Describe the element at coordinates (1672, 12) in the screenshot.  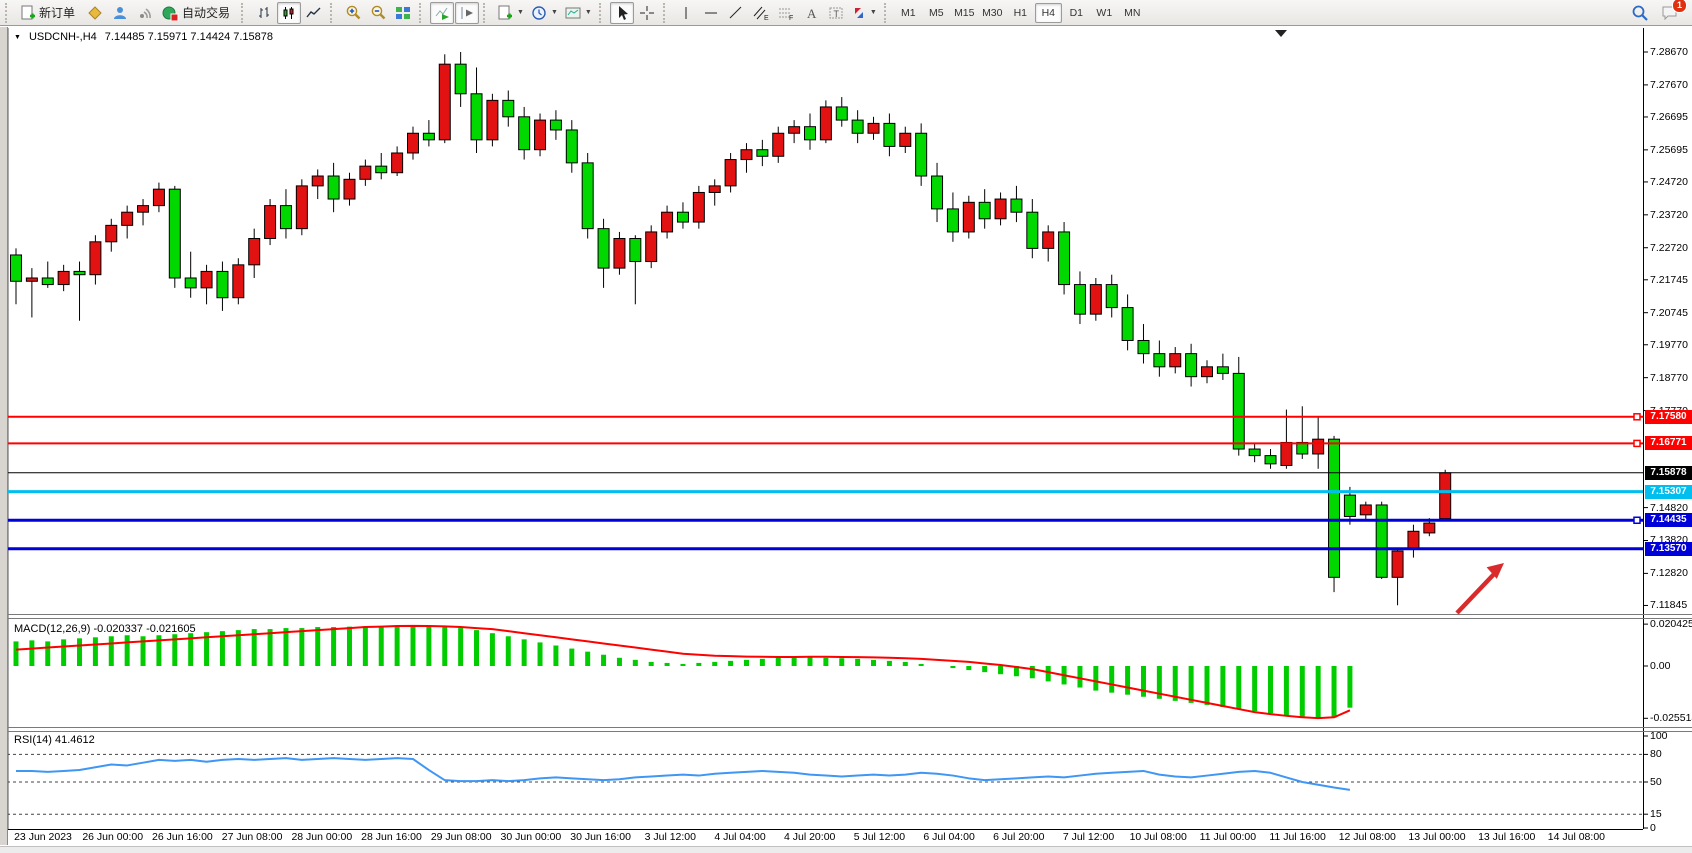
I see `notifications-button: 1` at that location.